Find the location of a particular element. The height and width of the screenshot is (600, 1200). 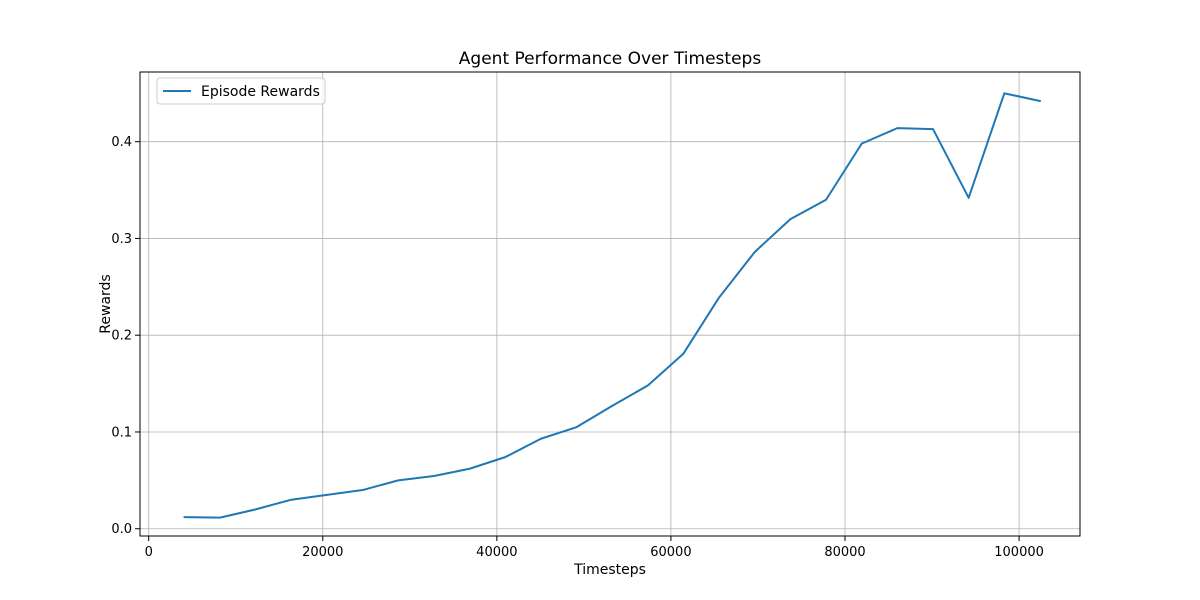

x-axis-title: Timesteps is located at coordinates (609, 570).